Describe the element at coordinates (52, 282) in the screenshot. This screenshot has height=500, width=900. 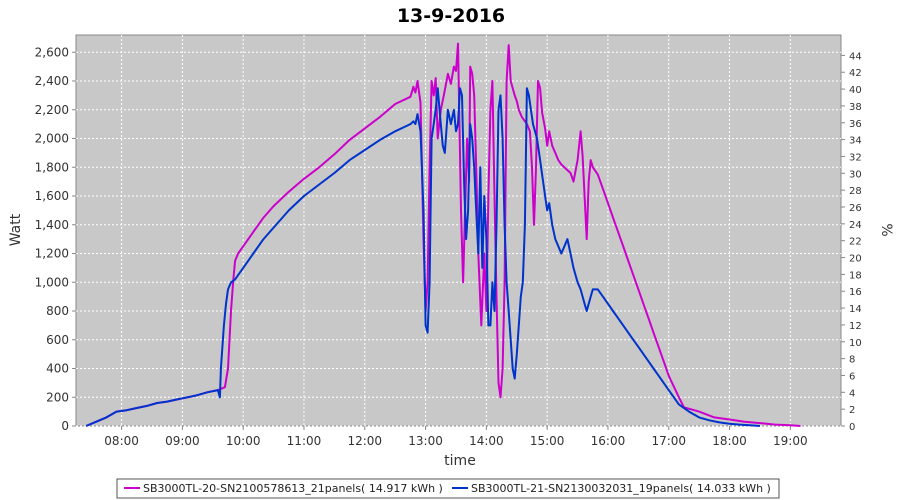
I see `y-tick-label: 1,000` at that location.